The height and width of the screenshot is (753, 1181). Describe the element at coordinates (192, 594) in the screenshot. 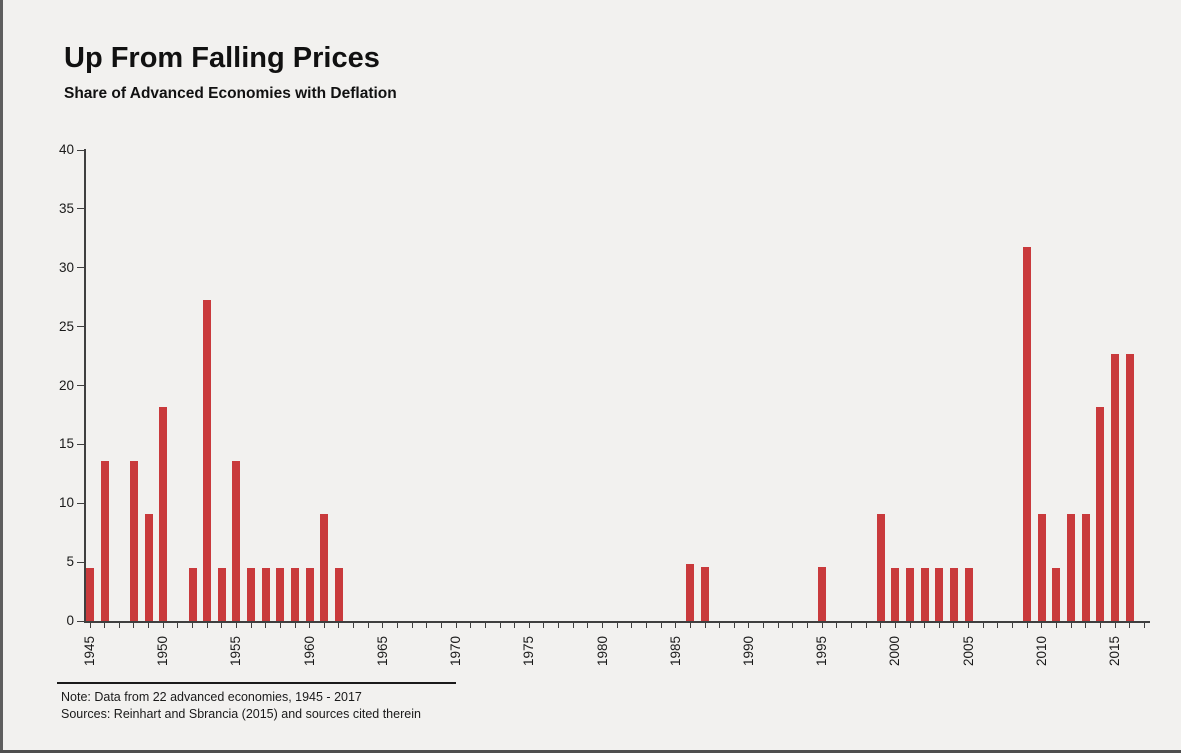

I see `bar-1952` at that location.